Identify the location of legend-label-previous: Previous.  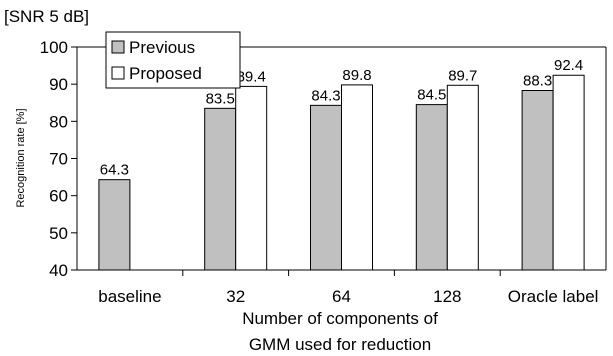
(162, 47).